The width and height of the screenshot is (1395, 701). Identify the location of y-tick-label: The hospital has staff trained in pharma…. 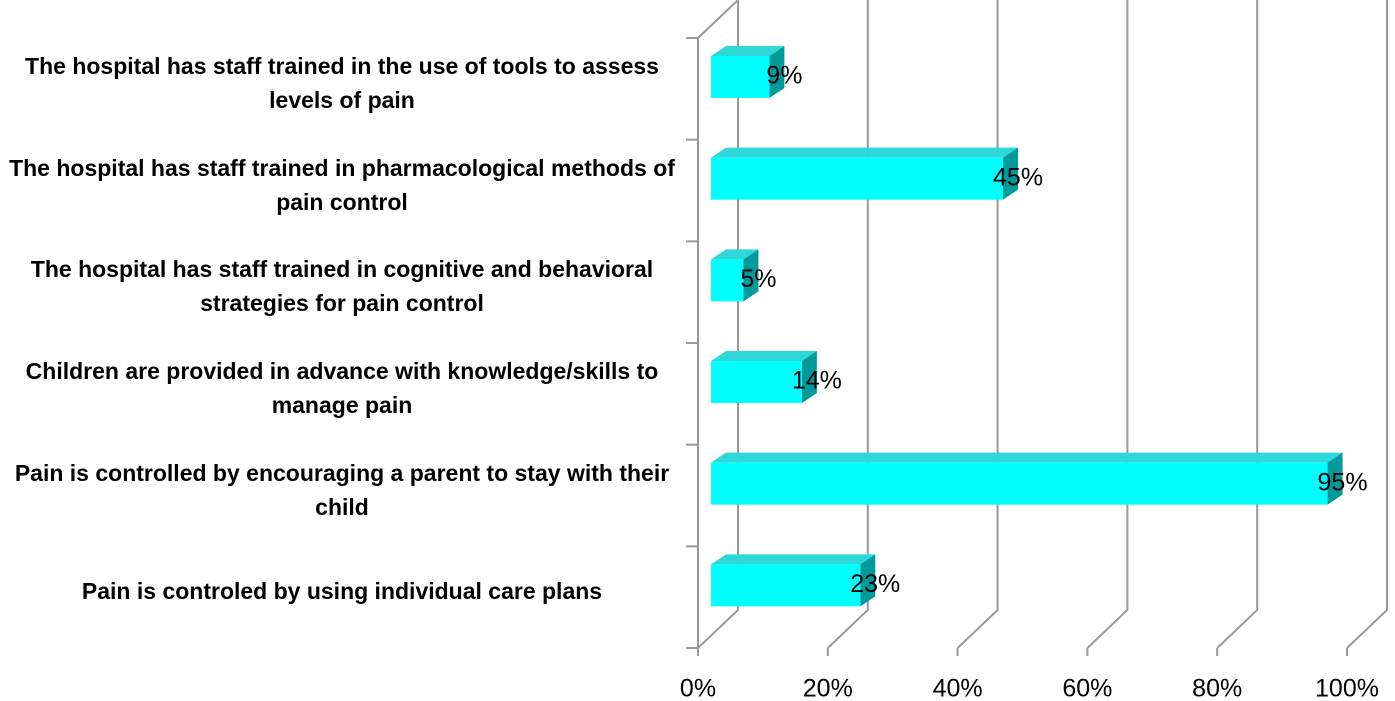
(342, 184).